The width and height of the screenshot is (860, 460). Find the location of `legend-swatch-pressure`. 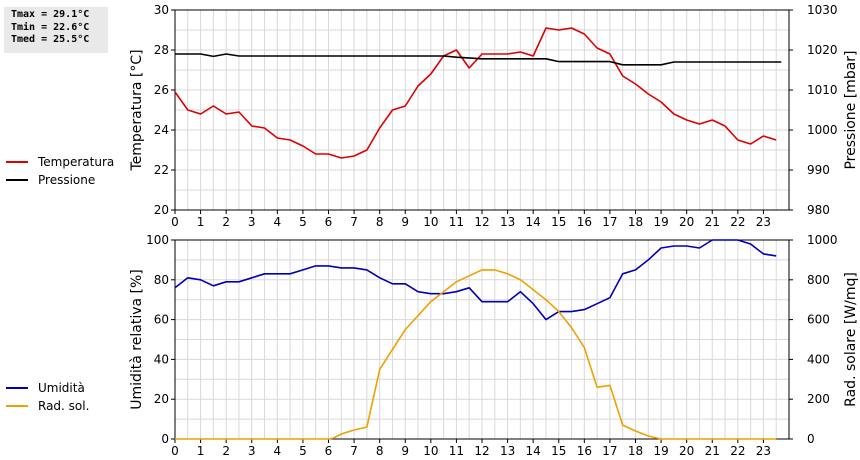

legend-swatch-pressure is located at coordinates (17, 180).